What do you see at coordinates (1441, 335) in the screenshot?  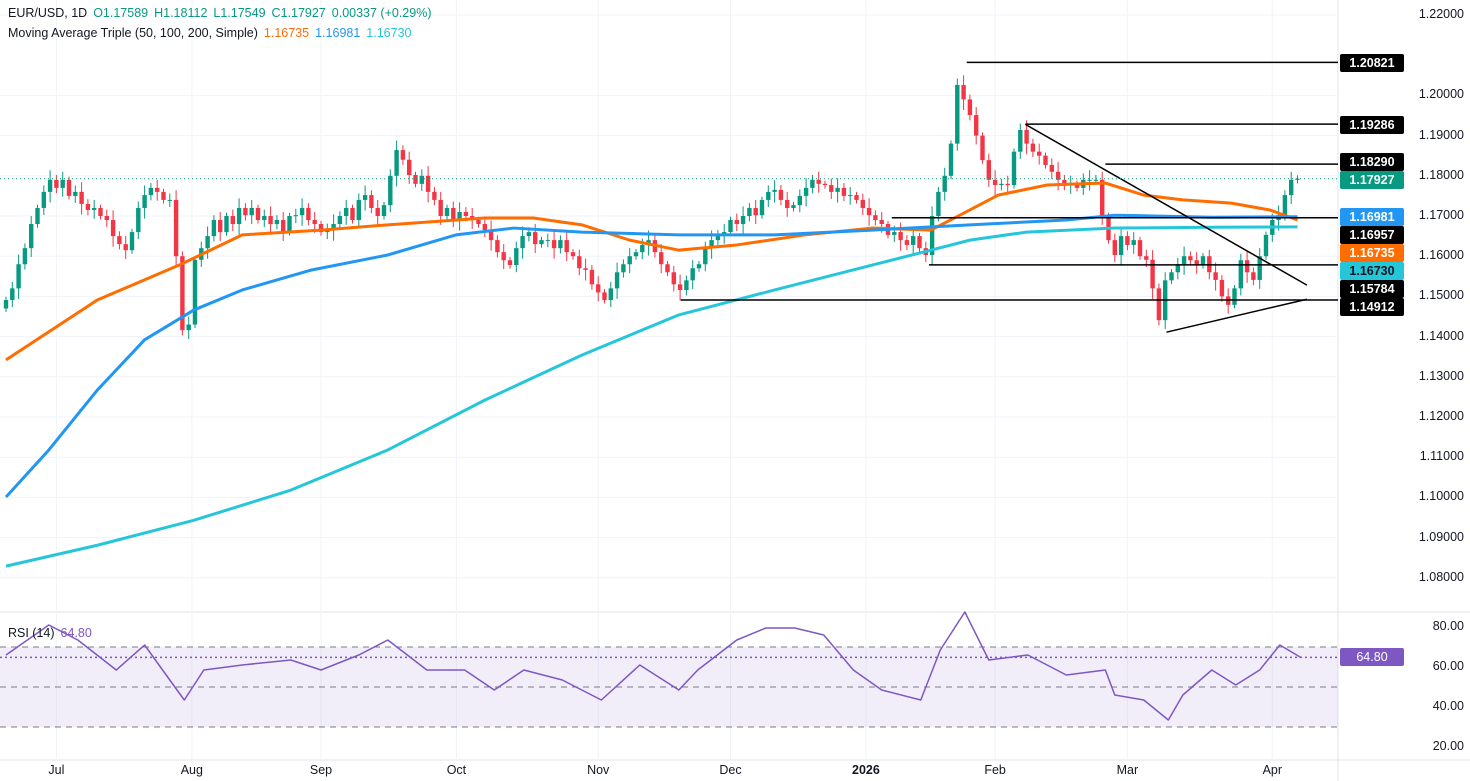 I see `price-tick-label: 1.14000` at bounding box center [1441, 335].